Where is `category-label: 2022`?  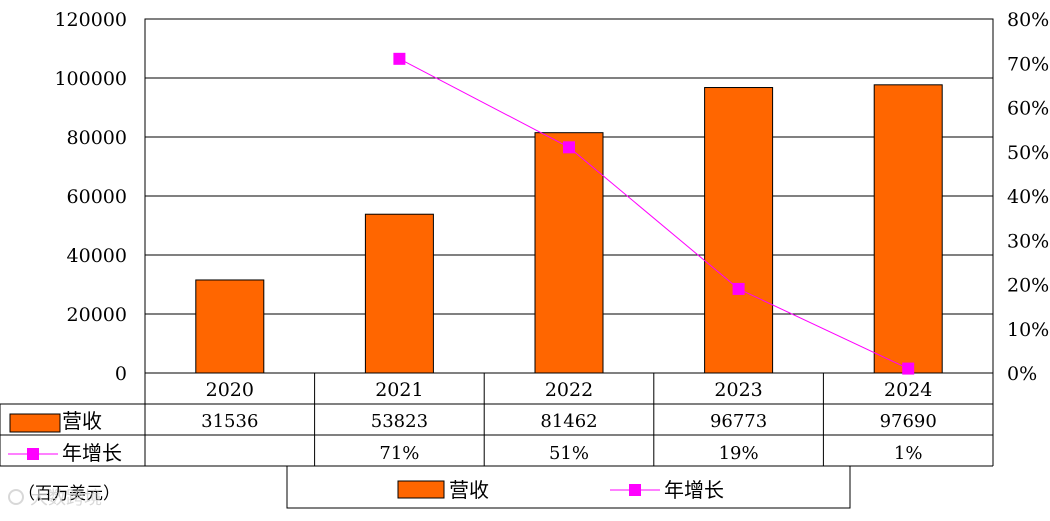 category-label: 2022 is located at coordinates (569, 390).